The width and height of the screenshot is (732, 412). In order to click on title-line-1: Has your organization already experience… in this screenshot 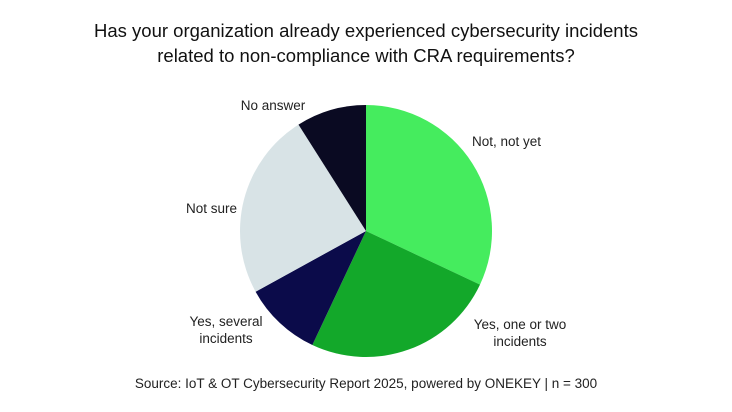, I will do `click(366, 30)`.